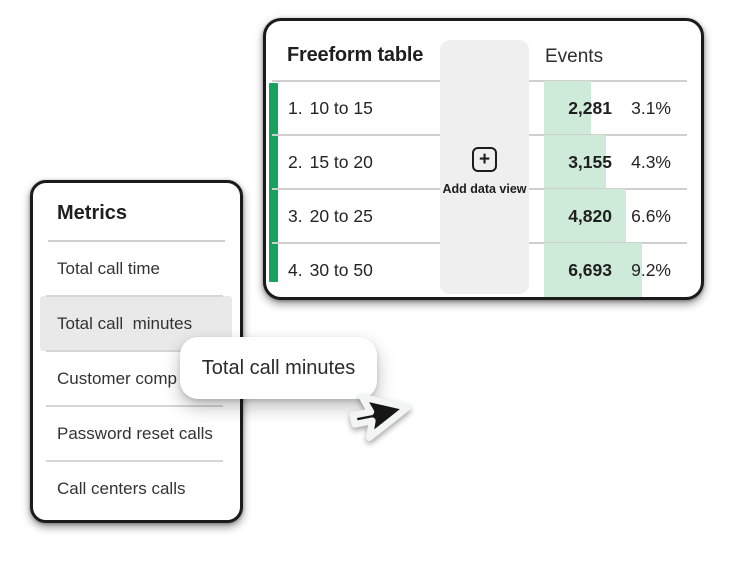 The image size is (750, 563). I want to click on add-data-view-button: +, so click(484, 159).